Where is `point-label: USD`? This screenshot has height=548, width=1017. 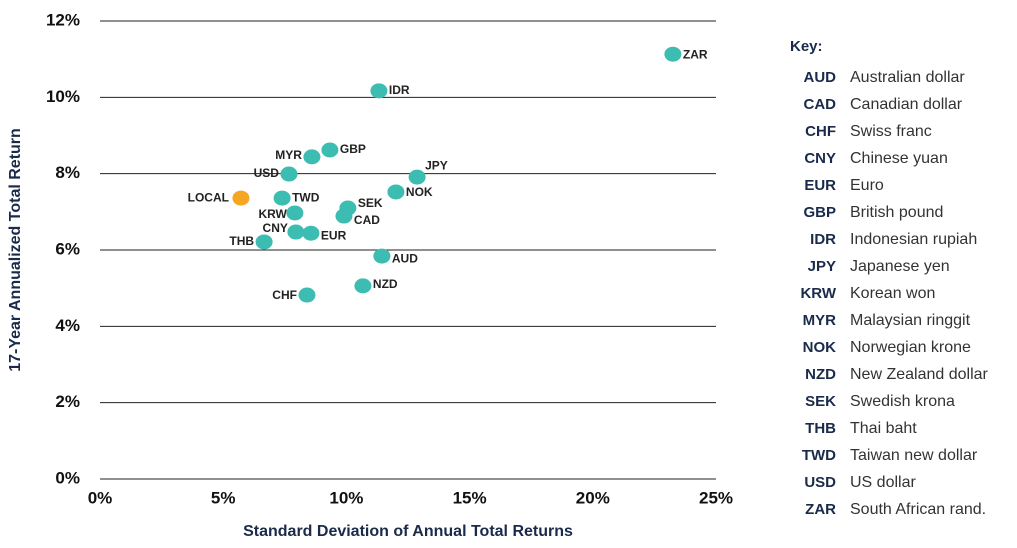
point-label: USD is located at coordinates (267, 173).